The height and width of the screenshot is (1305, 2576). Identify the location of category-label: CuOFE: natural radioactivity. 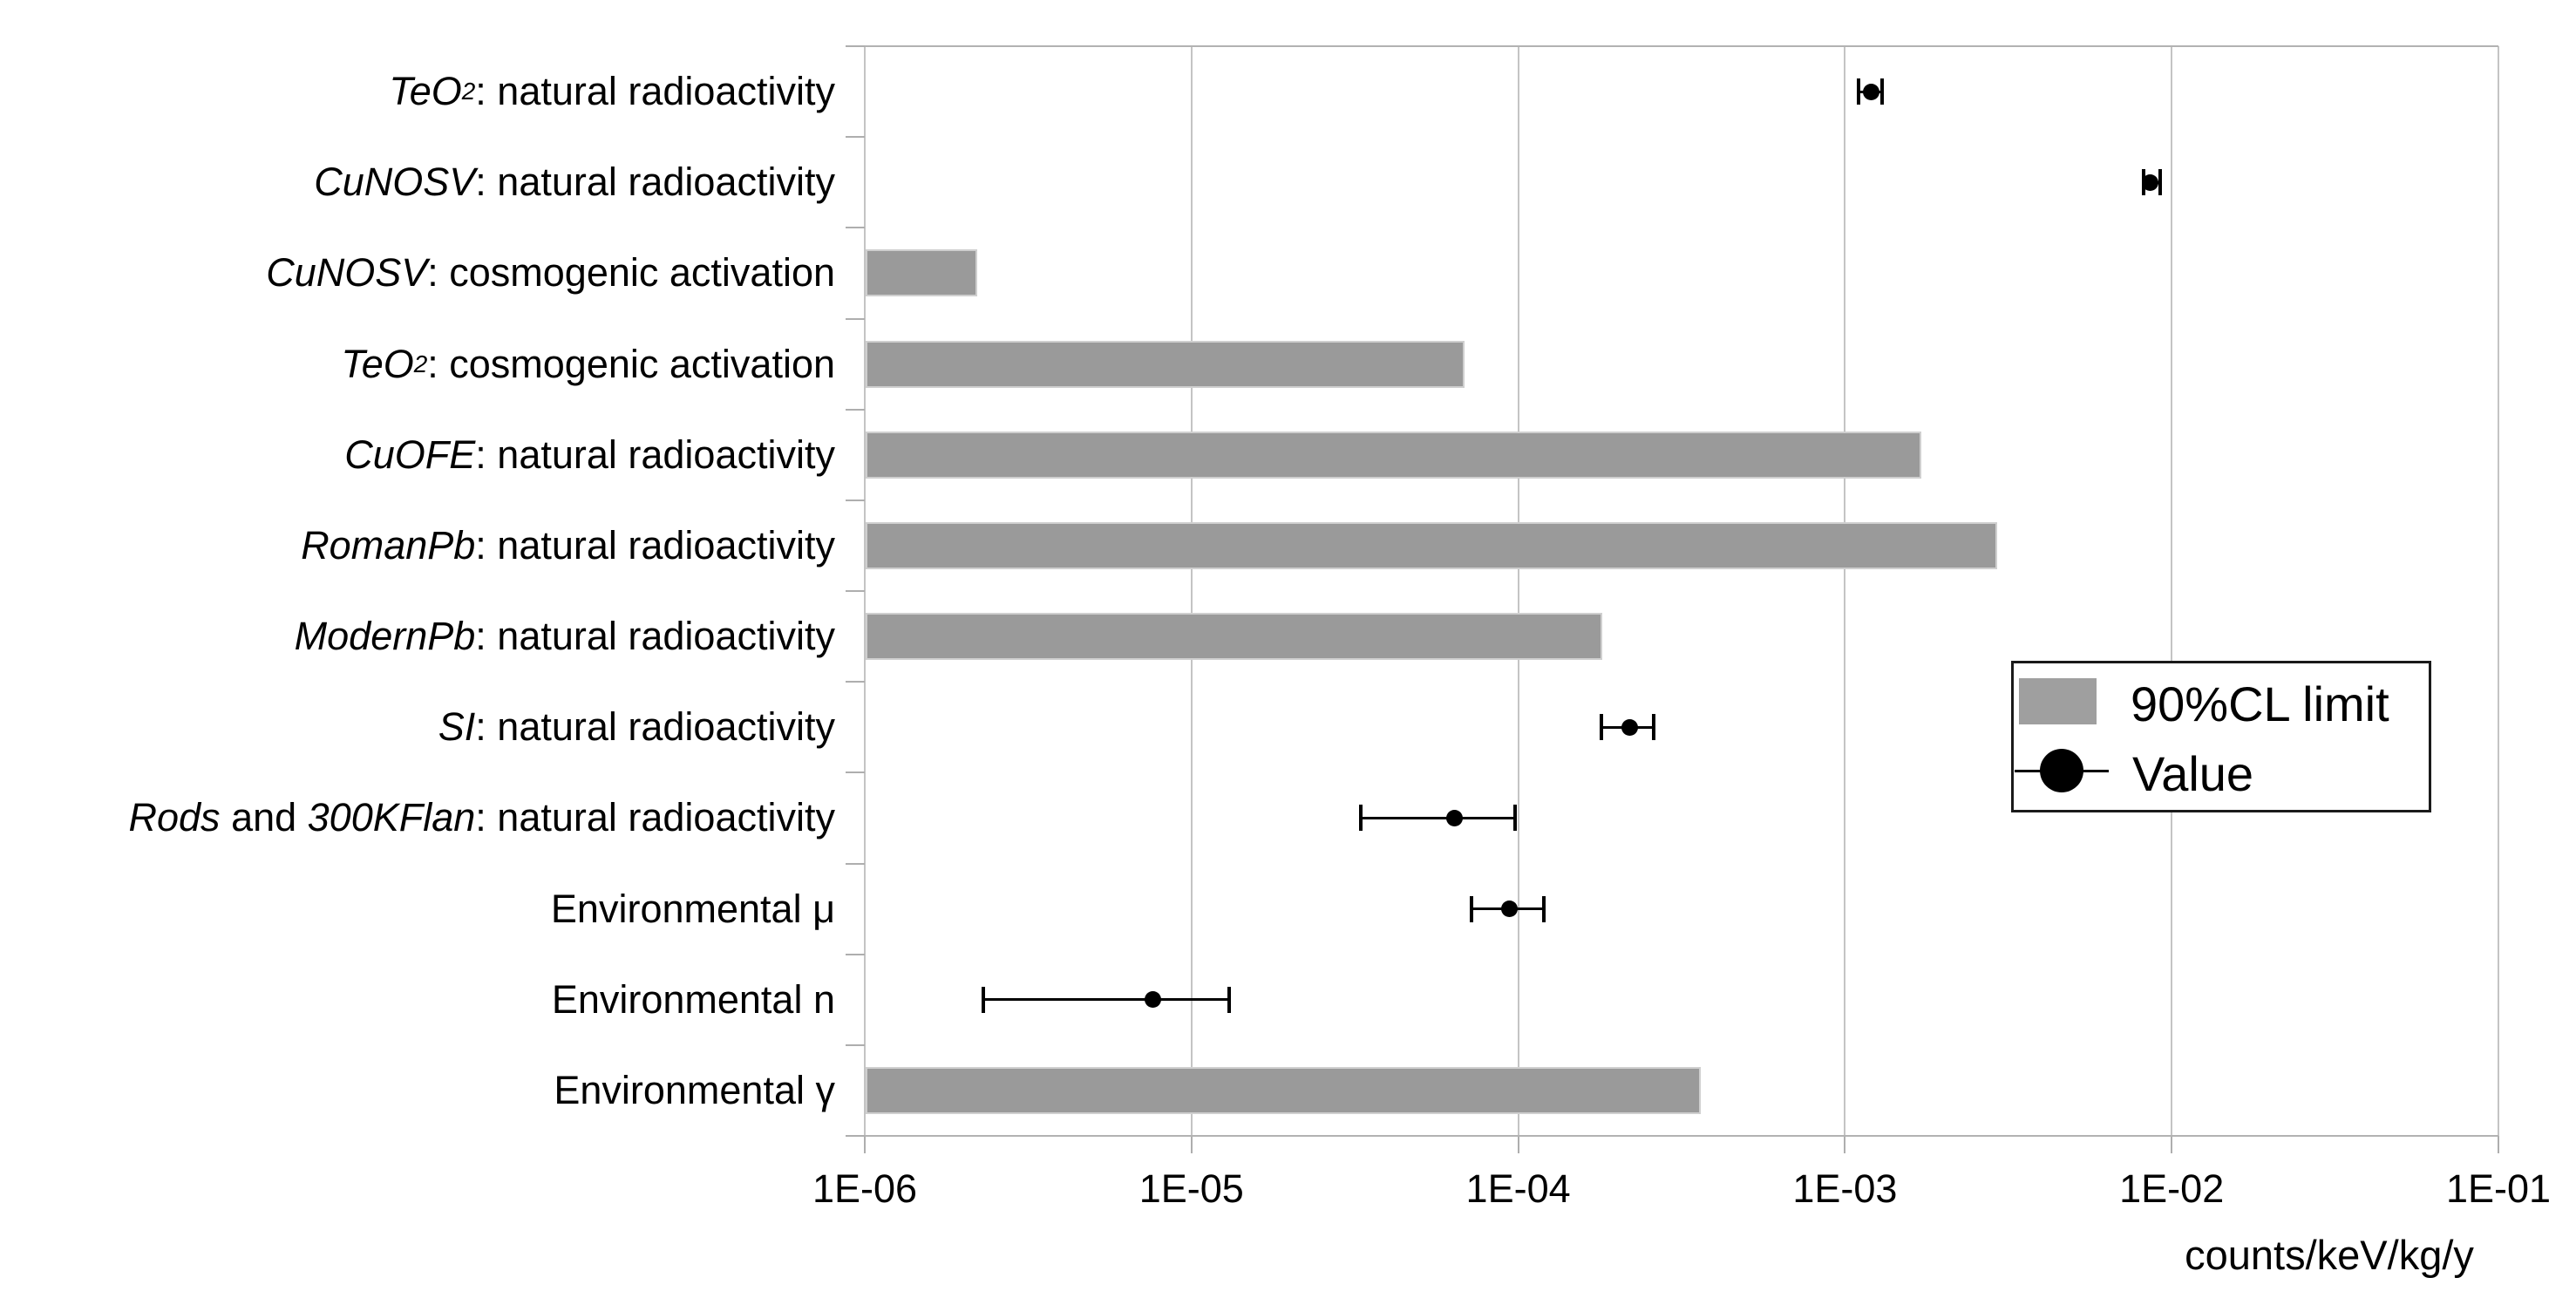
(418, 455).